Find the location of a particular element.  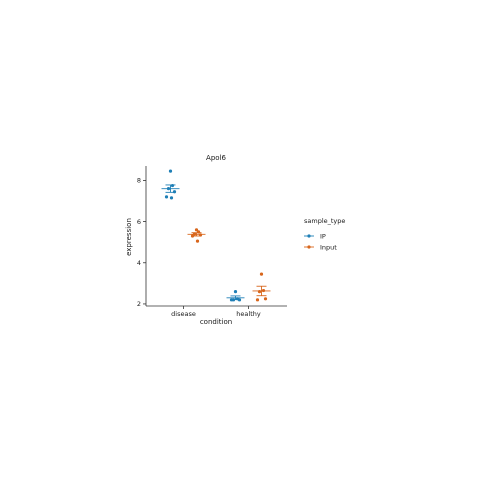

y-tick-label: 4 is located at coordinates (139, 263).